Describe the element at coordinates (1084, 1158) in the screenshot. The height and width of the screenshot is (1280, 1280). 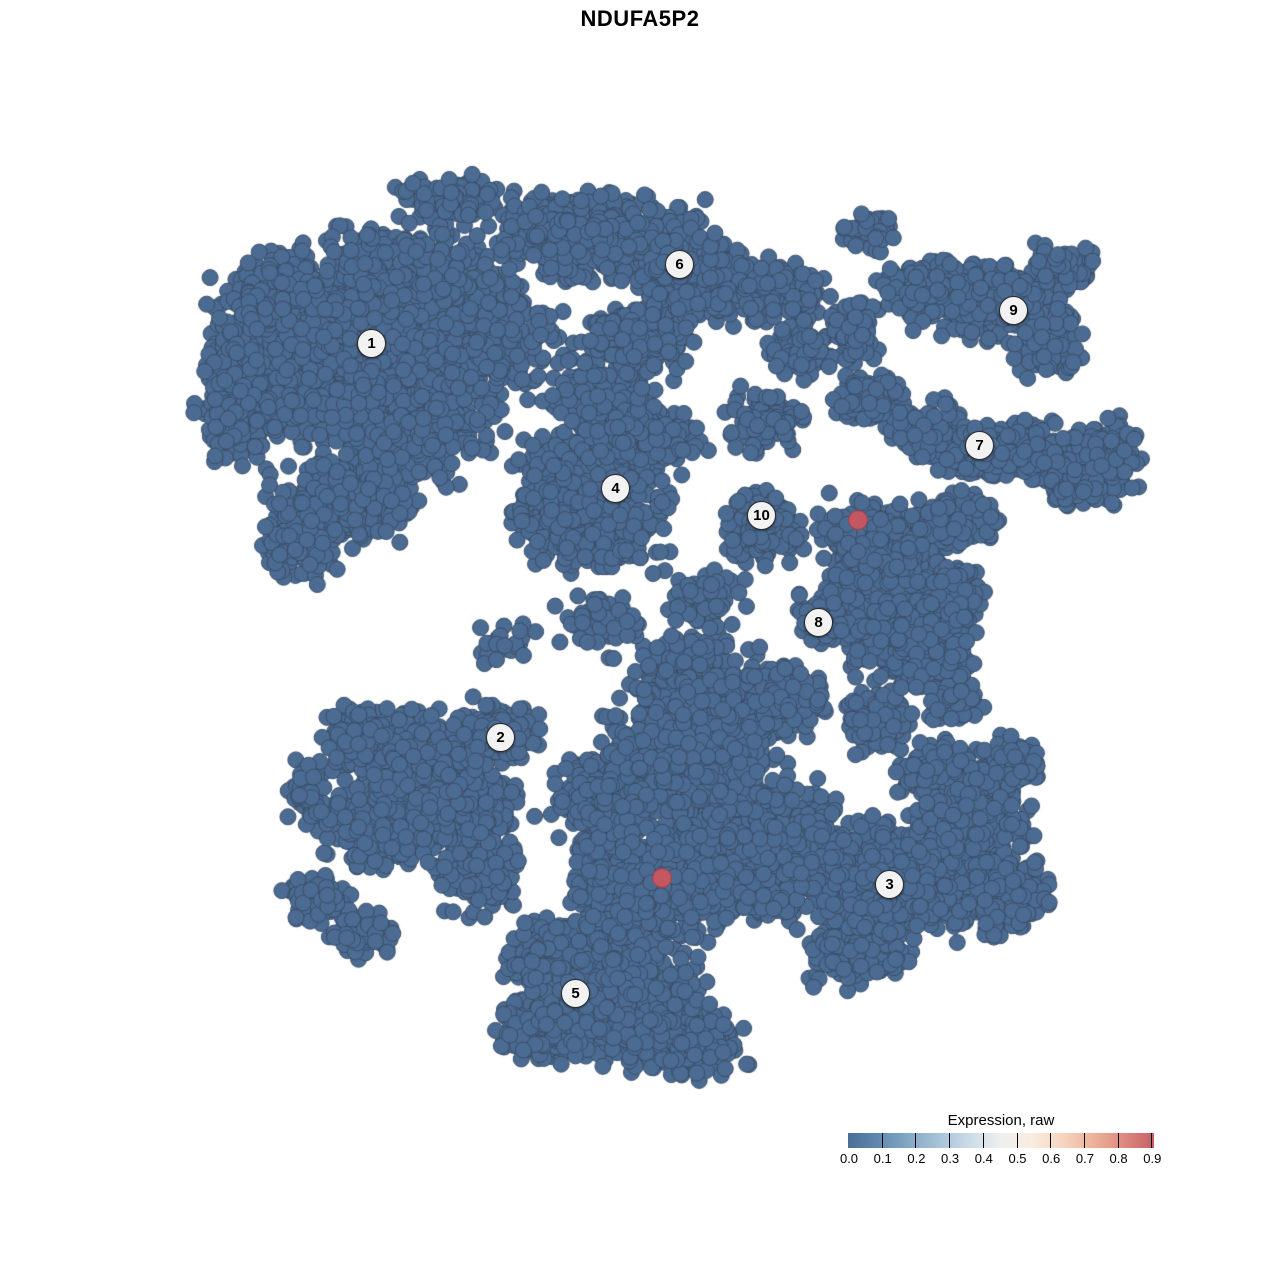
I see `legend-tick-label: 0.7` at that location.